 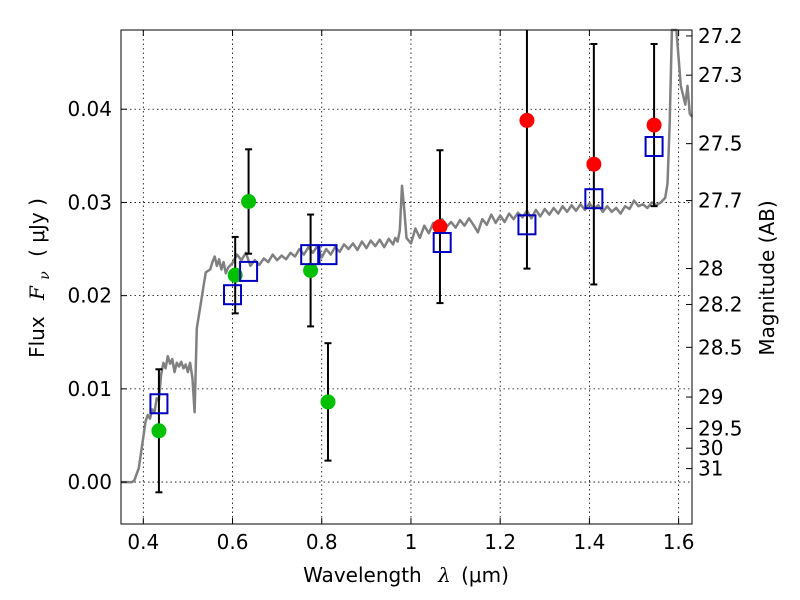 I want to click on y-tick-label: 0.04, so click(x=89, y=109).